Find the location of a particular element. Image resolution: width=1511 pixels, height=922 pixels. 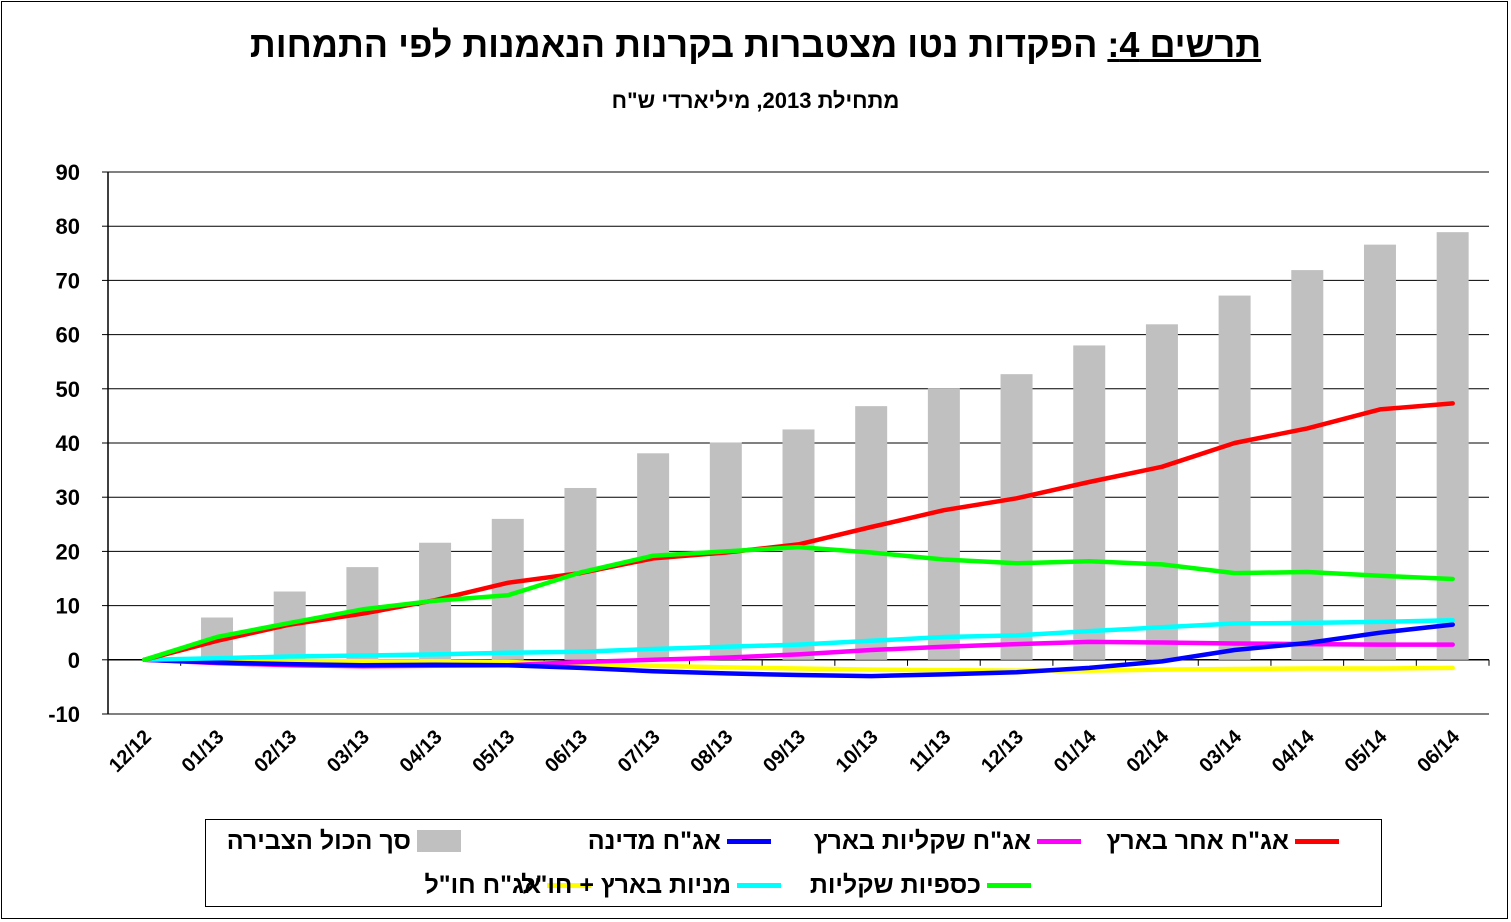

legend-label-total: סך הכול הצבירה is located at coordinates (318, 840).